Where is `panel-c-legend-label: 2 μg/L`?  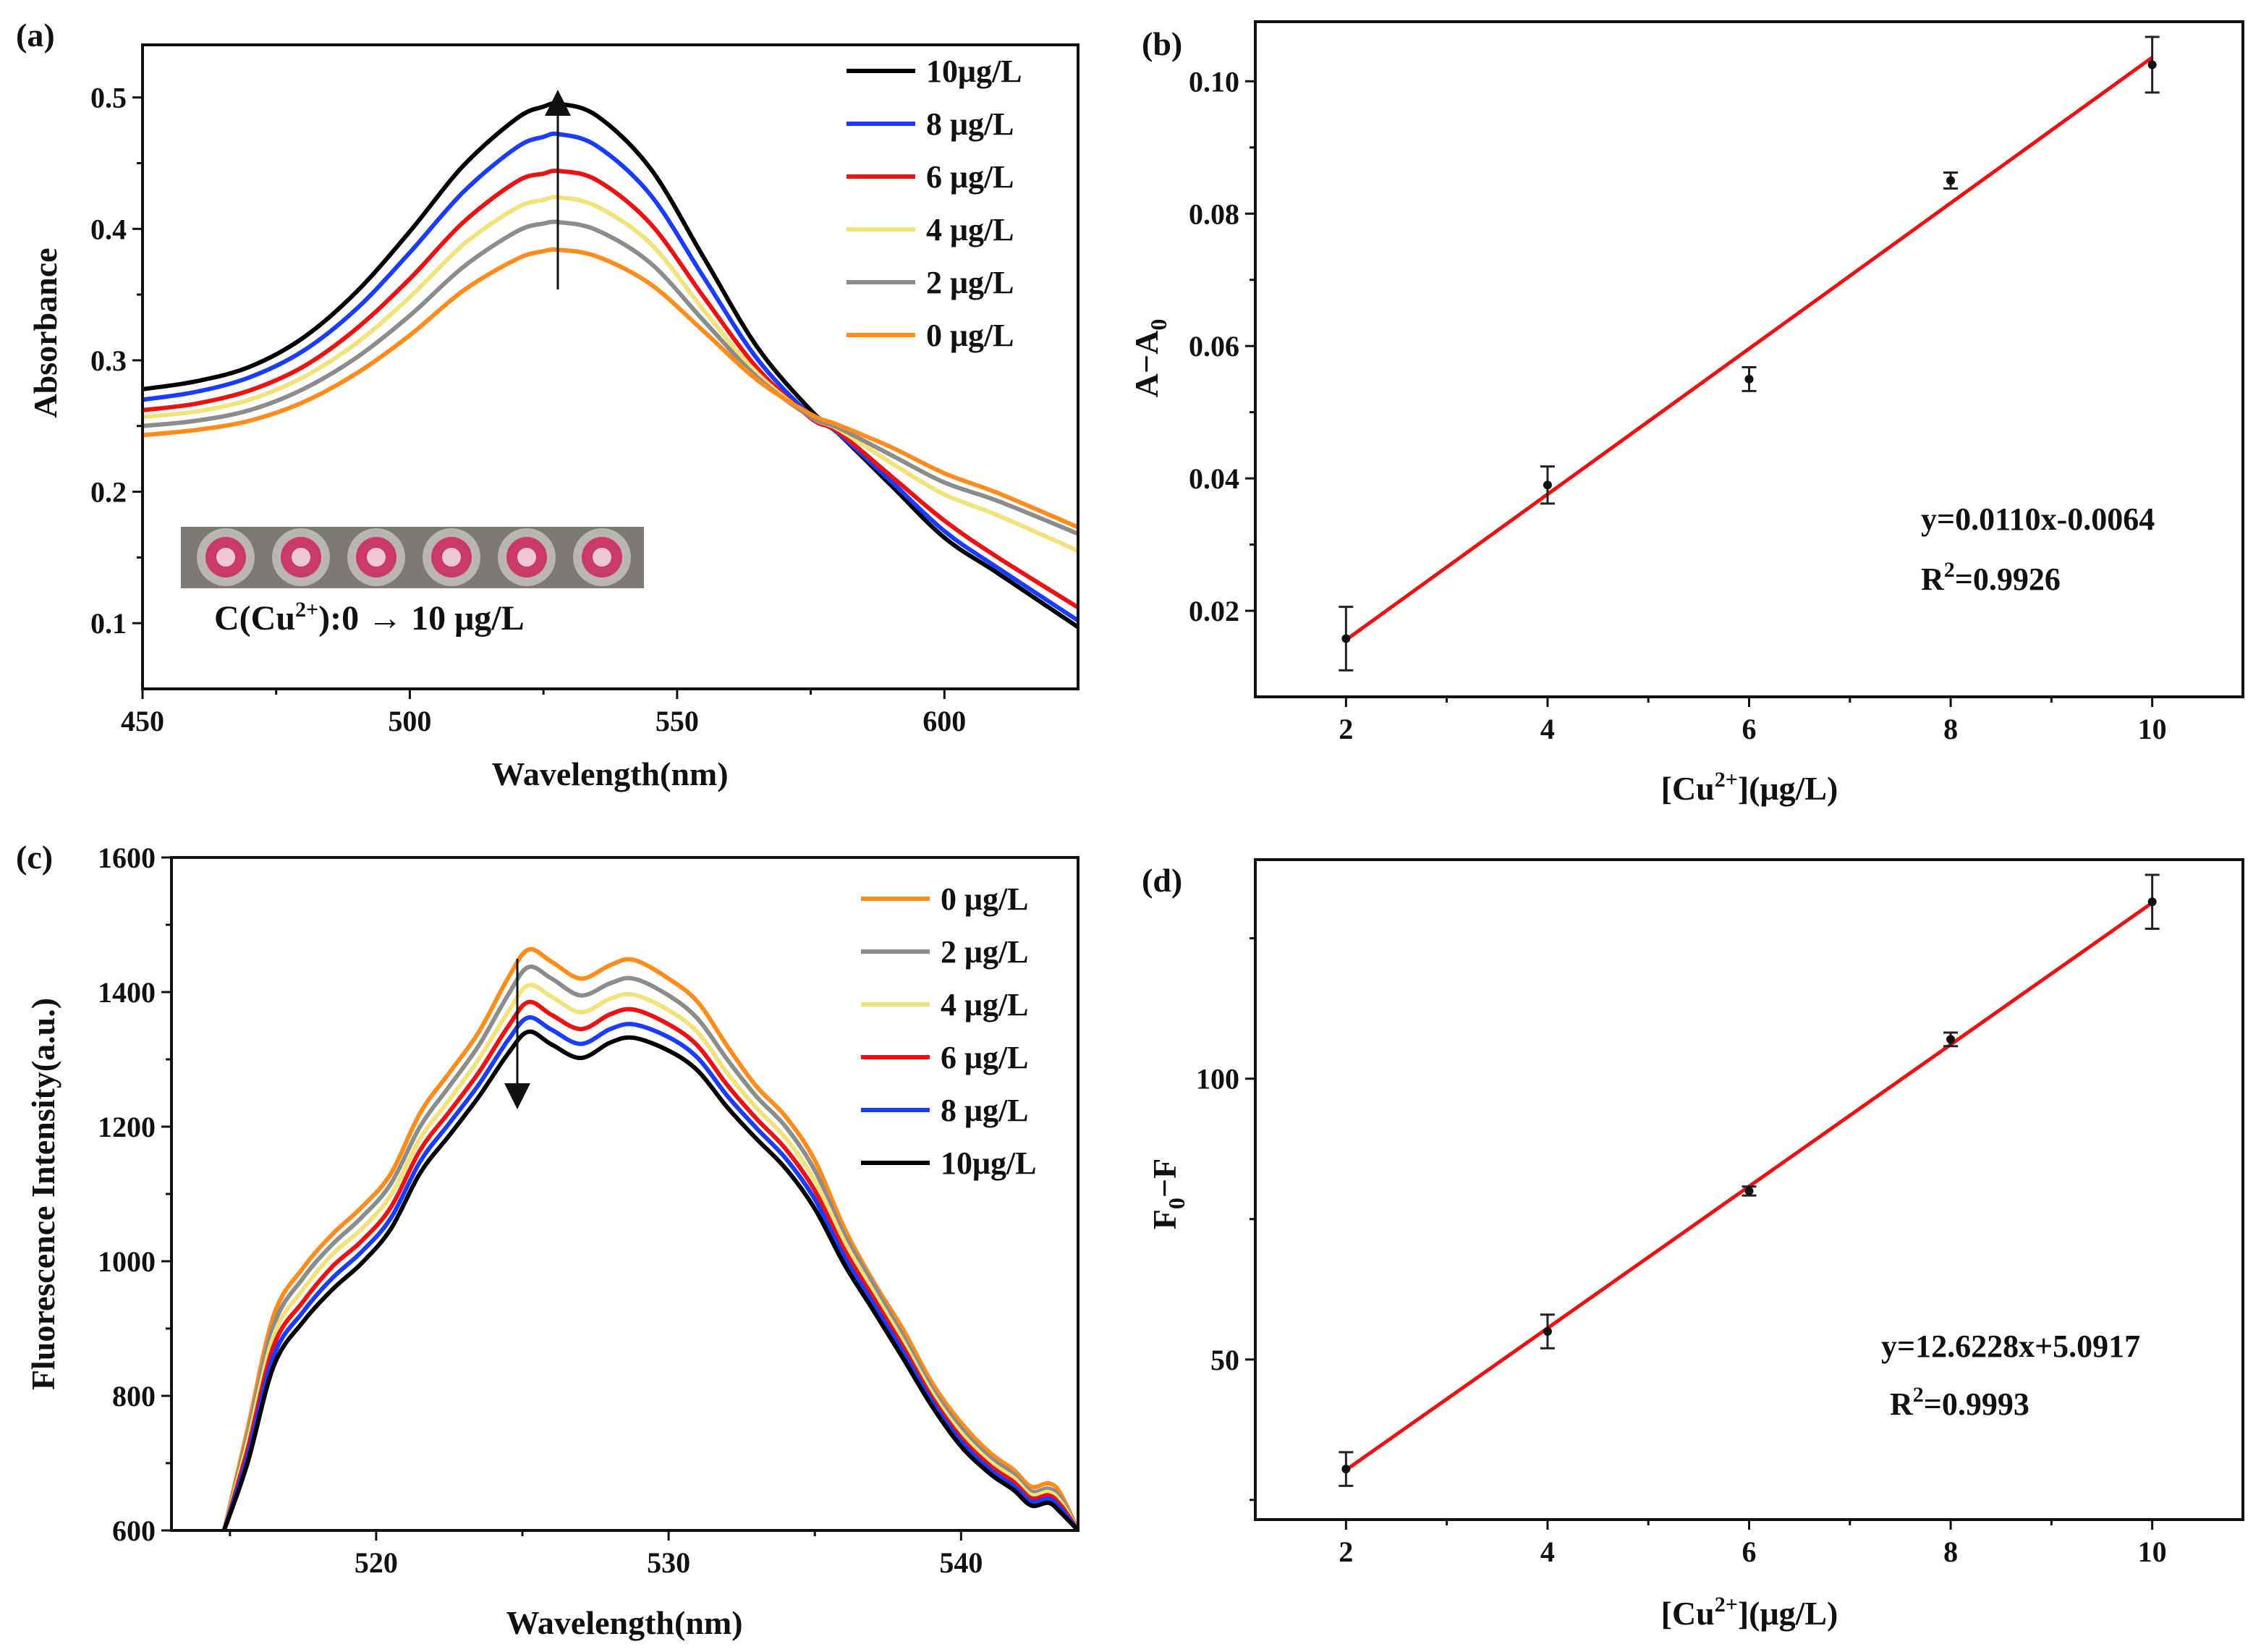
panel-c-legend-label: 2 μg/L is located at coordinates (985, 952).